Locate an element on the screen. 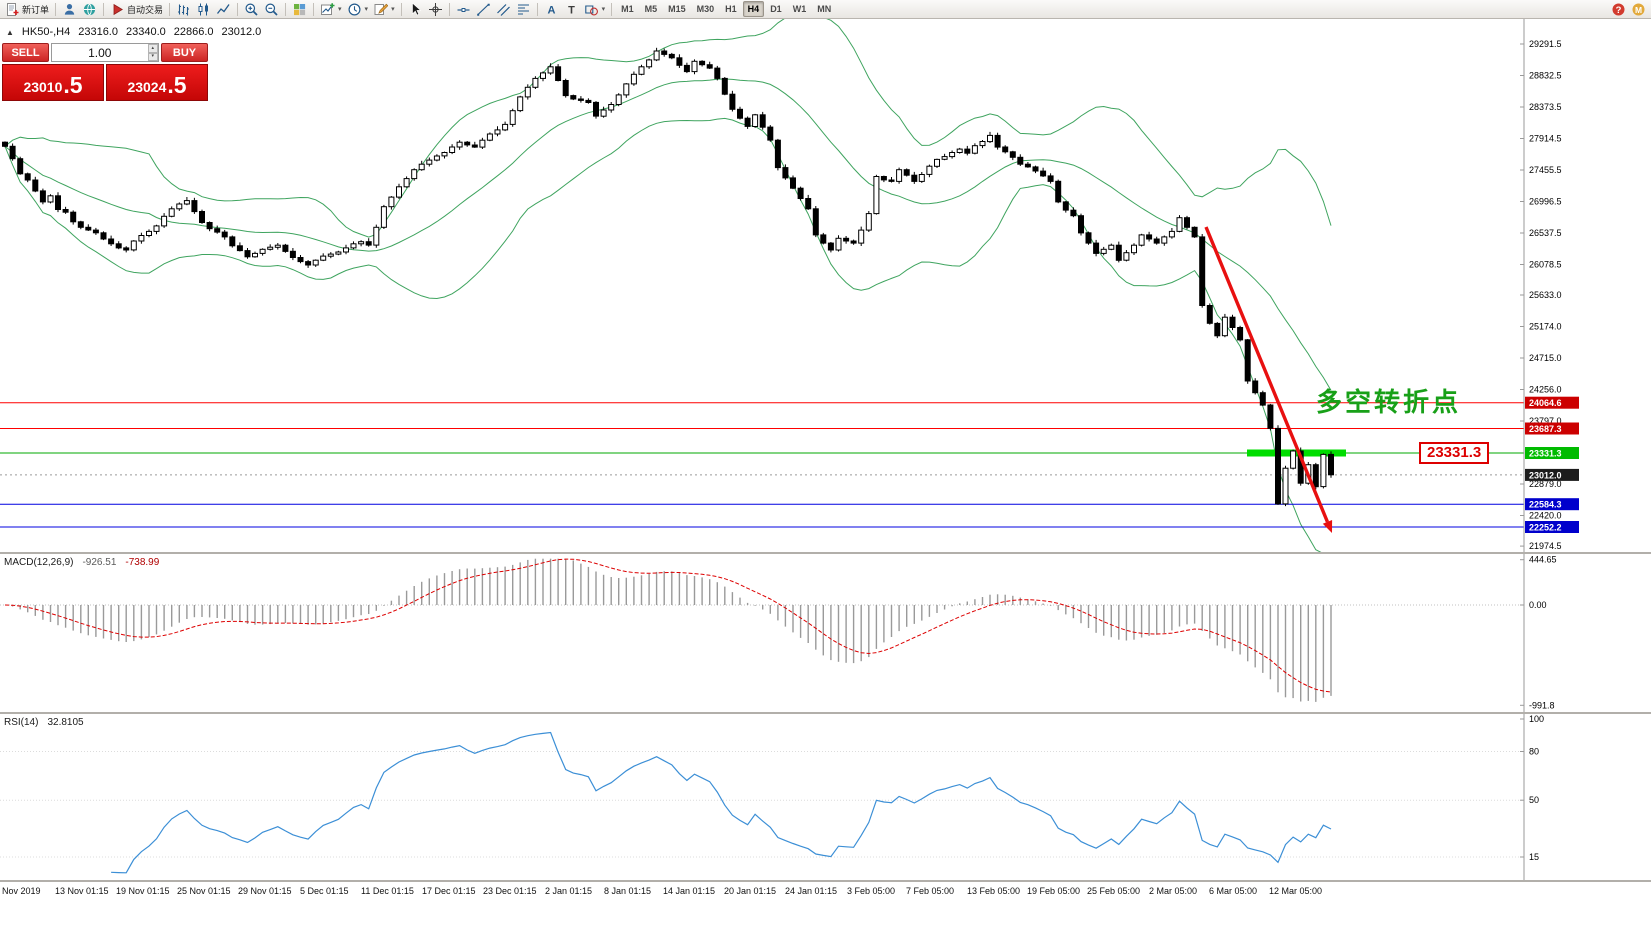 Image resolution: width=1651 pixels, height=946 pixels. volume-increase-button: ▴ is located at coordinates (152, 48).